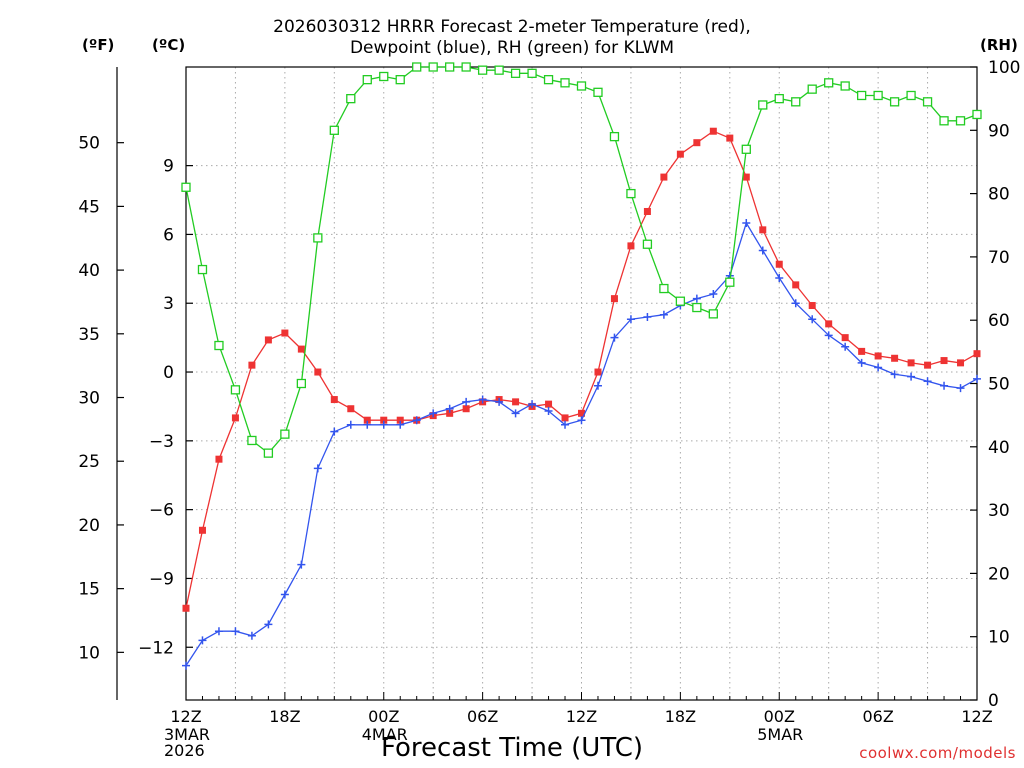 The width and height of the screenshot is (1024, 768). I want to click on celsius-tick-label: 0, so click(168, 373).